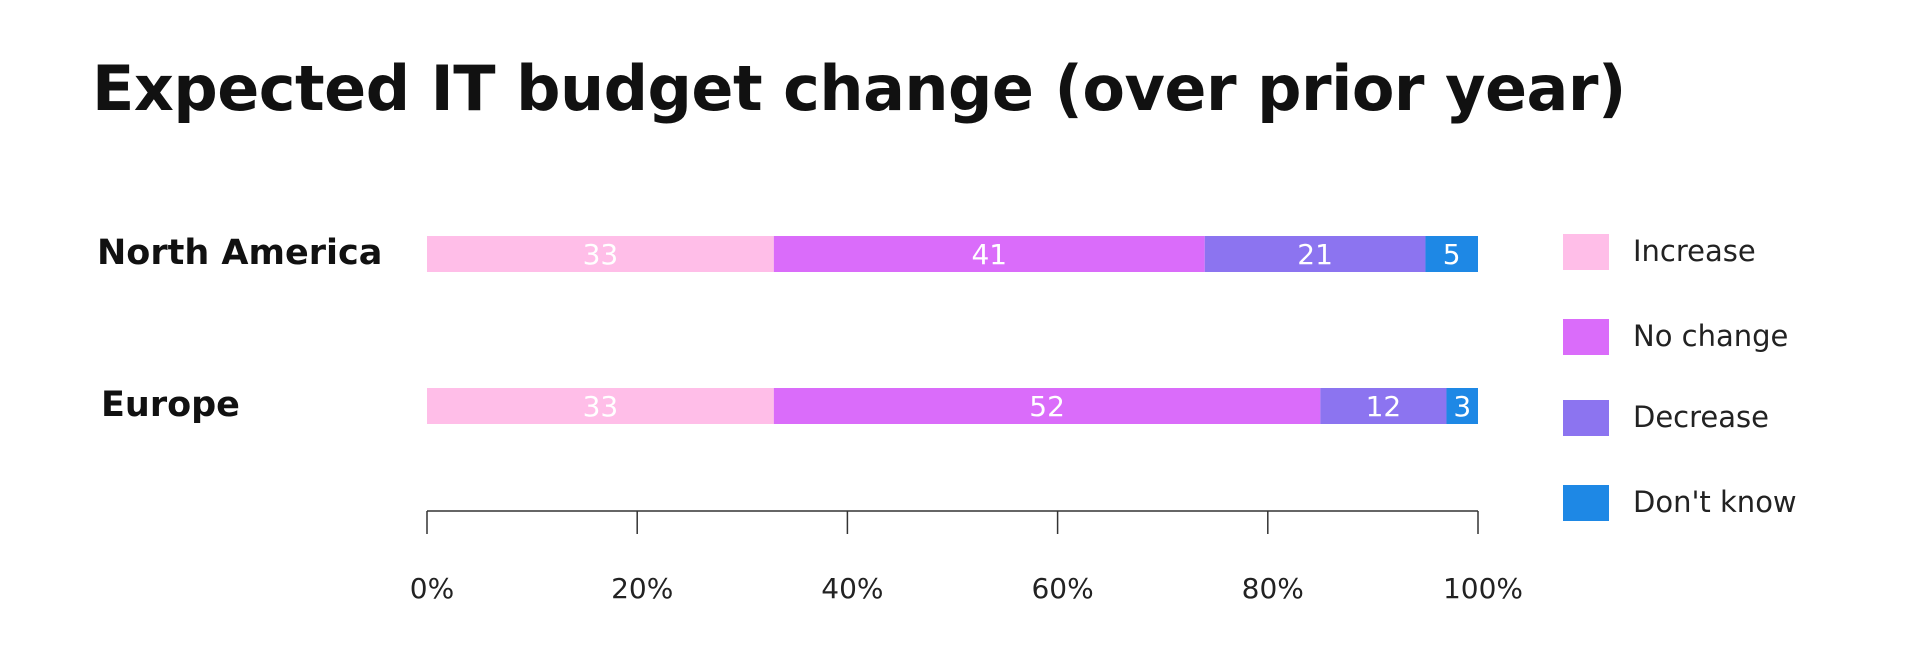 The image size is (1920, 663). I want to click on category-label-europe: Europe, so click(170, 405).